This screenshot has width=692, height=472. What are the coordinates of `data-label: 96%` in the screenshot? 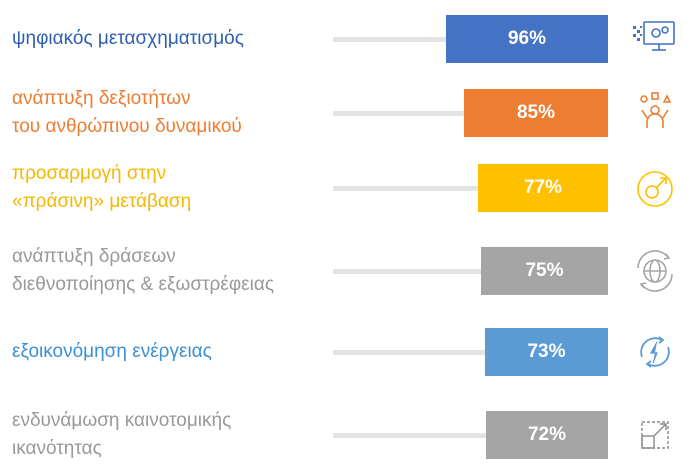 It's located at (527, 38).